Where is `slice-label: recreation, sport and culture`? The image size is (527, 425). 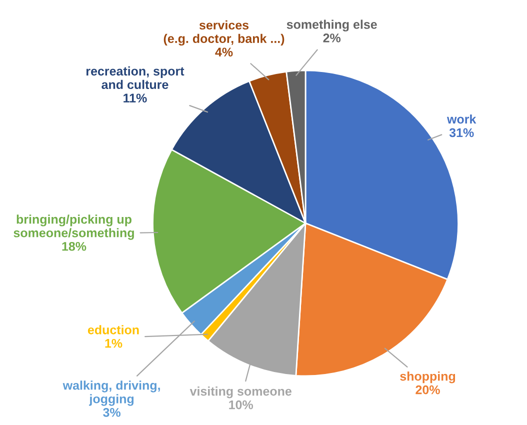 slice-label: recreation, sport and culture is located at coordinates (135, 78).